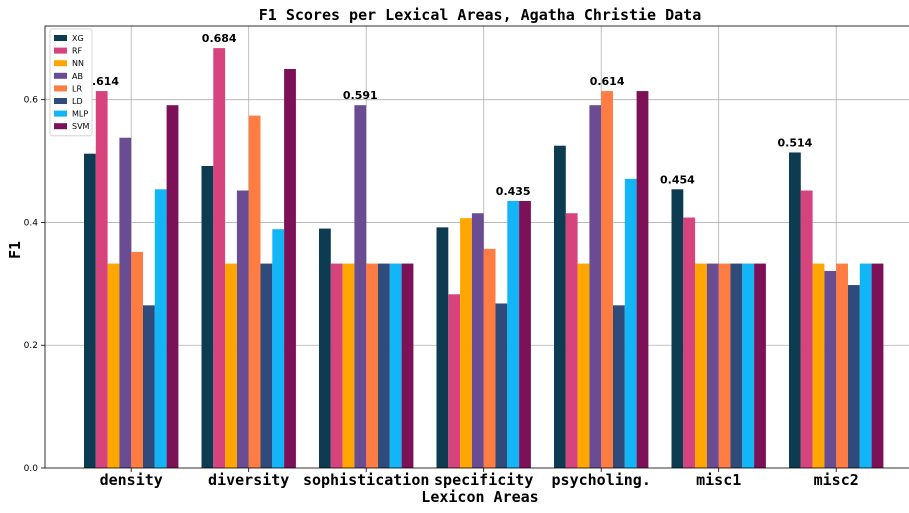 The image size is (909, 513). I want to click on y-tick-label: 0.6, so click(31, 101).